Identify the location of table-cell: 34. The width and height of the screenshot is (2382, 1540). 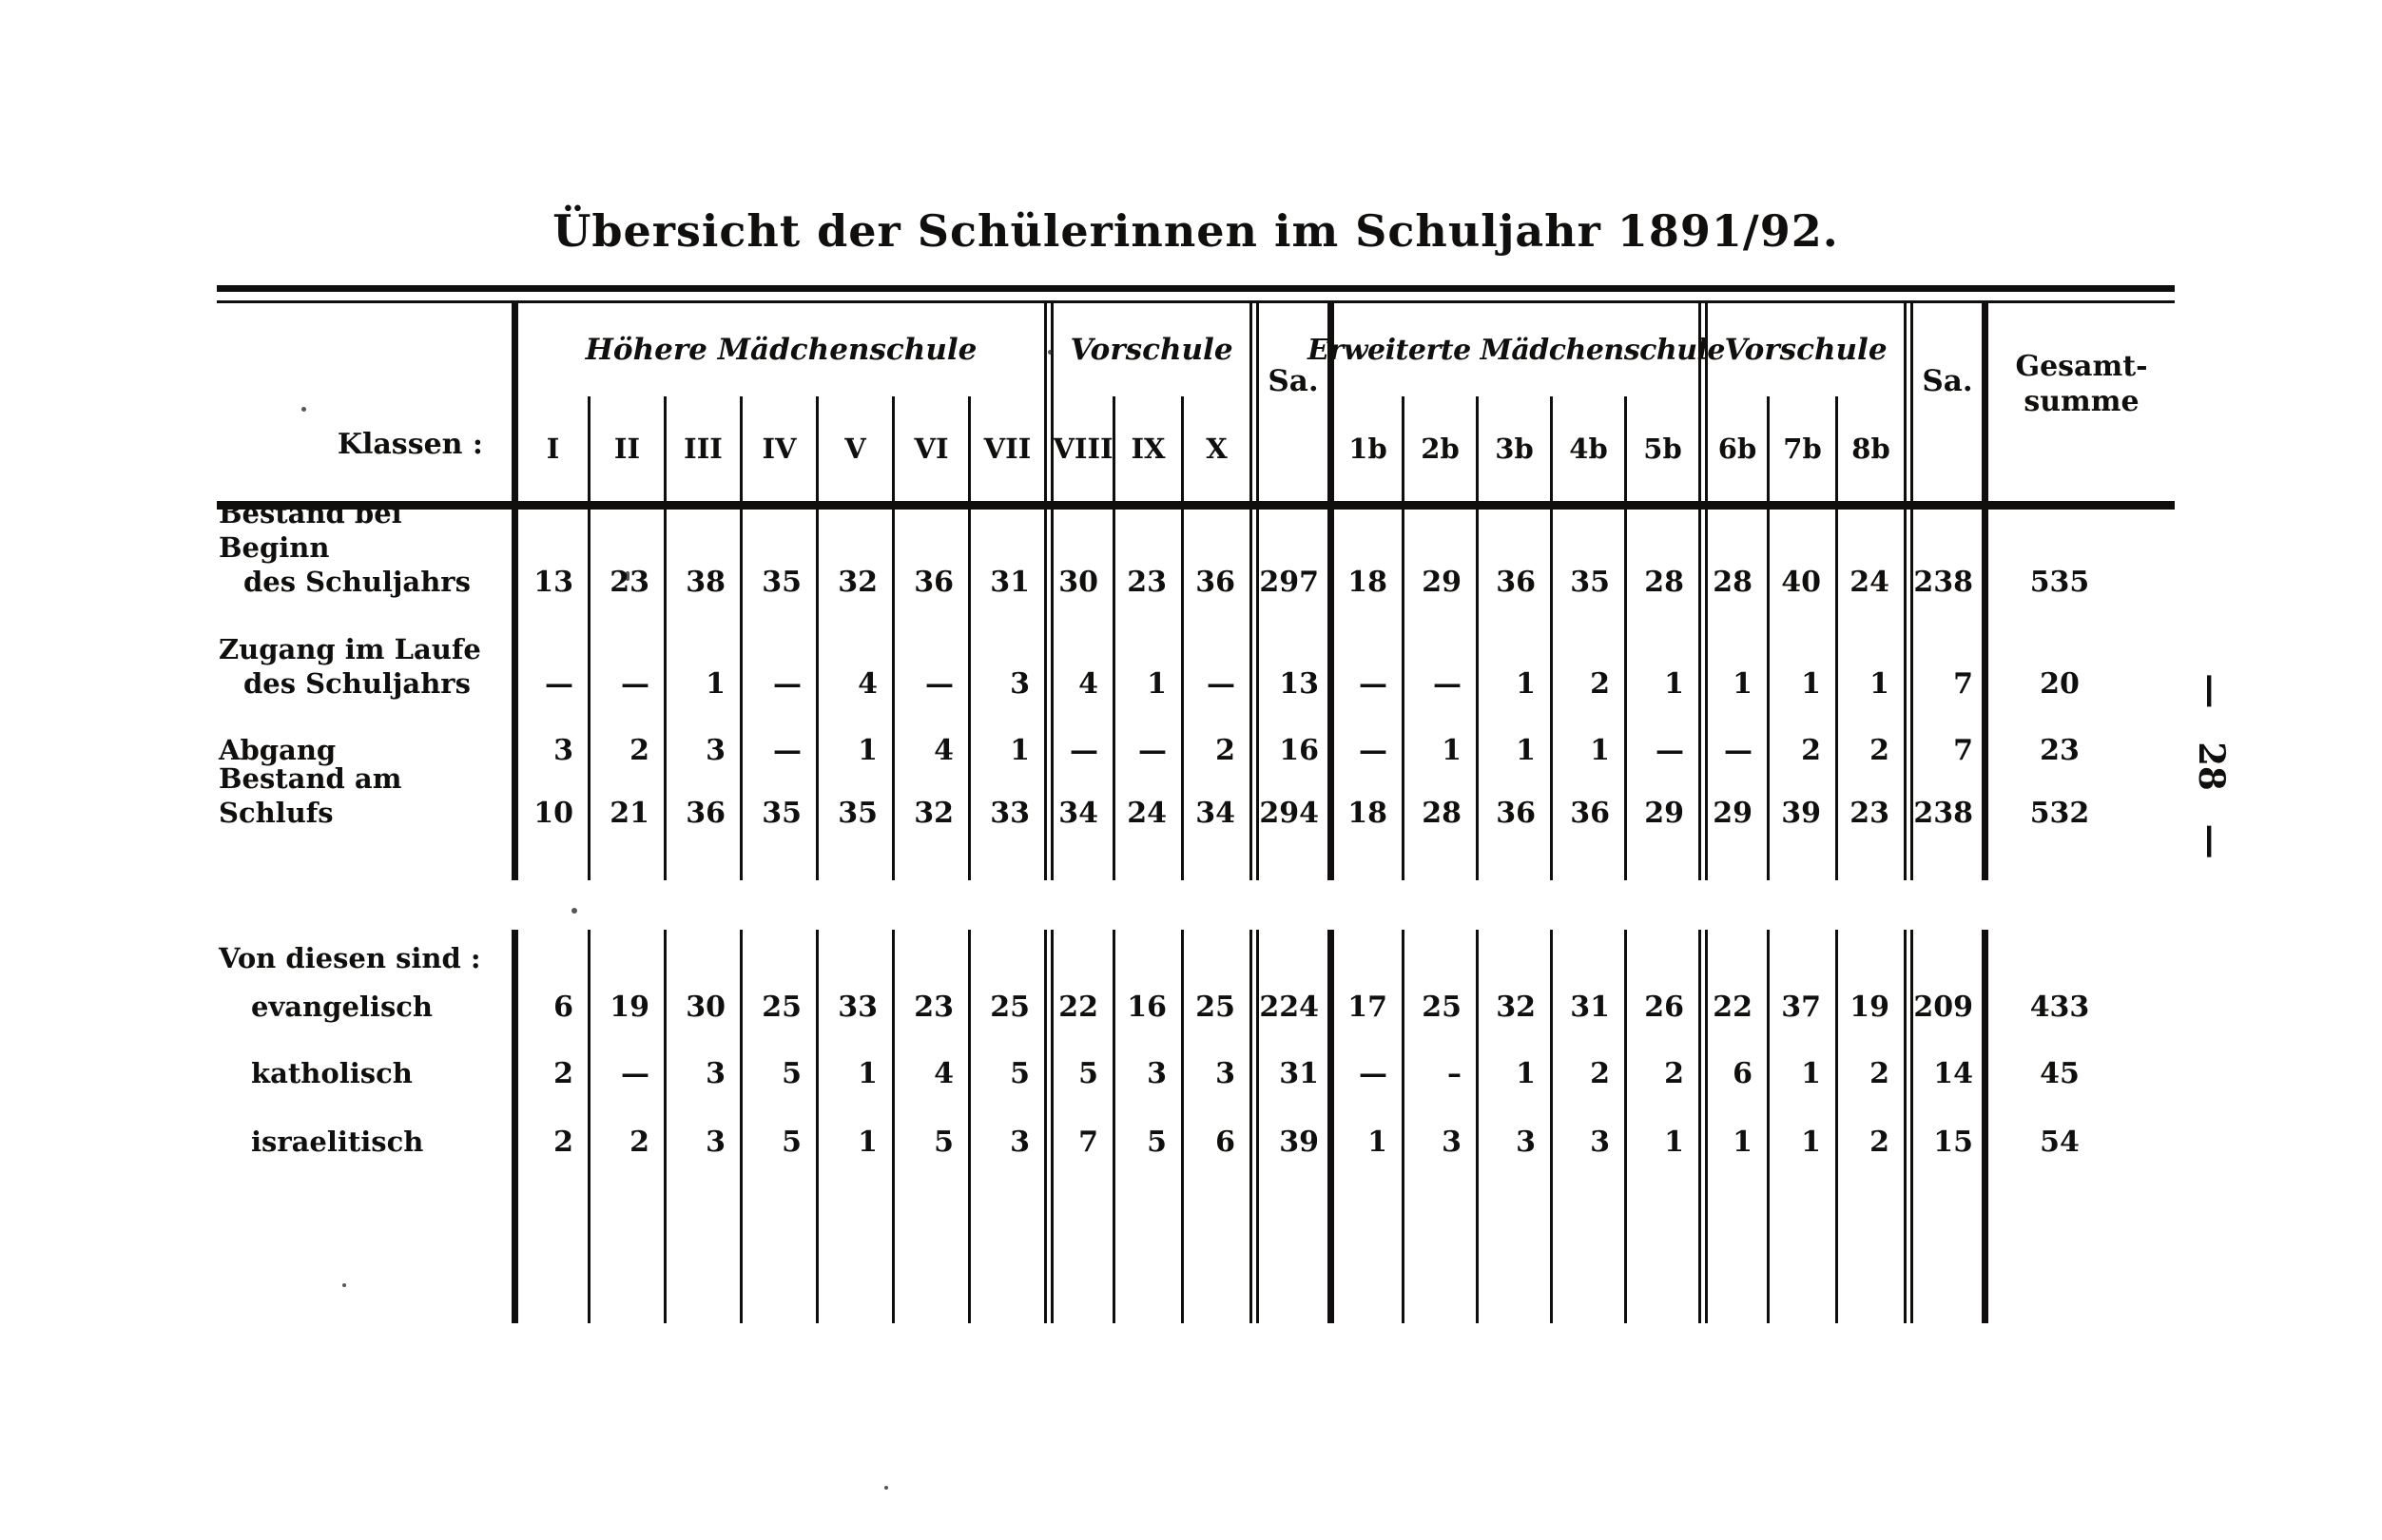
(1078, 802).